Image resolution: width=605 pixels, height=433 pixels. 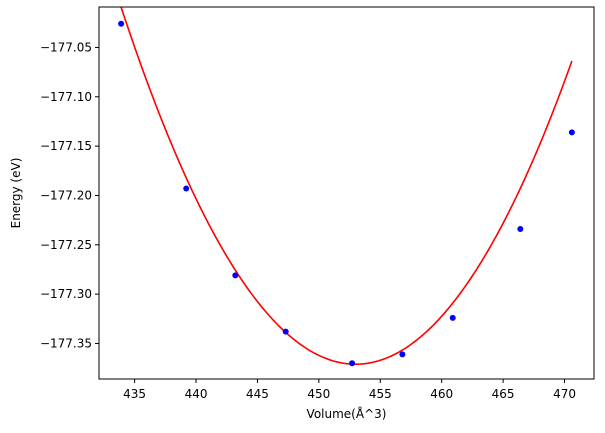 What do you see at coordinates (66, 245) in the screenshot?
I see `y-tick-label: −177.25` at bounding box center [66, 245].